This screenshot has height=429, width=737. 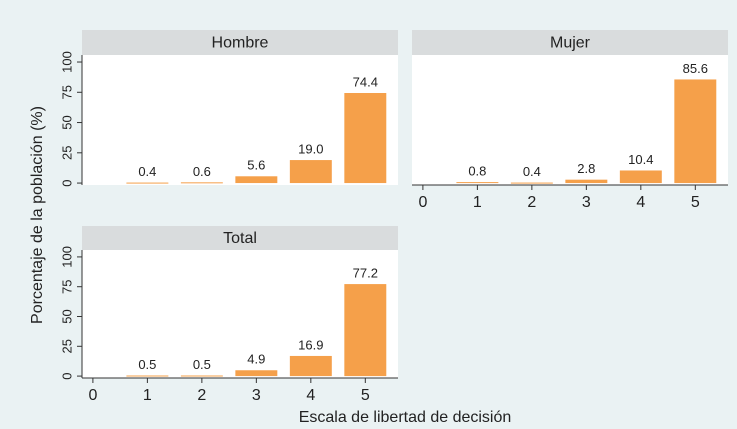 I want to click on value-label: 10.4, so click(x=640, y=159).